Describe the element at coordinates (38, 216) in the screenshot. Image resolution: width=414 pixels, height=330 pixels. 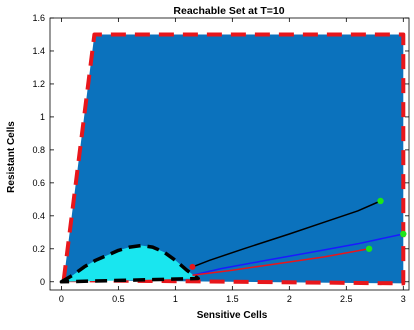
I see `y-tick-label: 0.4` at that location.